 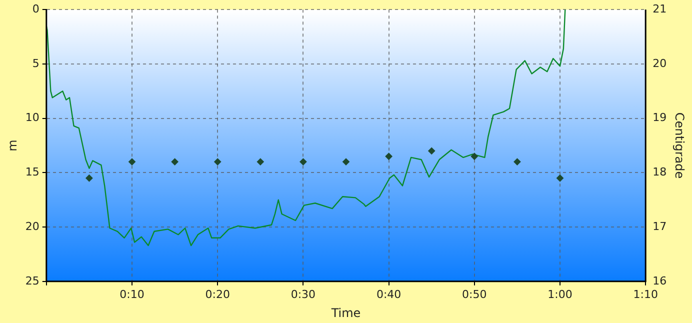 I want to click on y2-tick-label: 20, so click(x=659, y=63).